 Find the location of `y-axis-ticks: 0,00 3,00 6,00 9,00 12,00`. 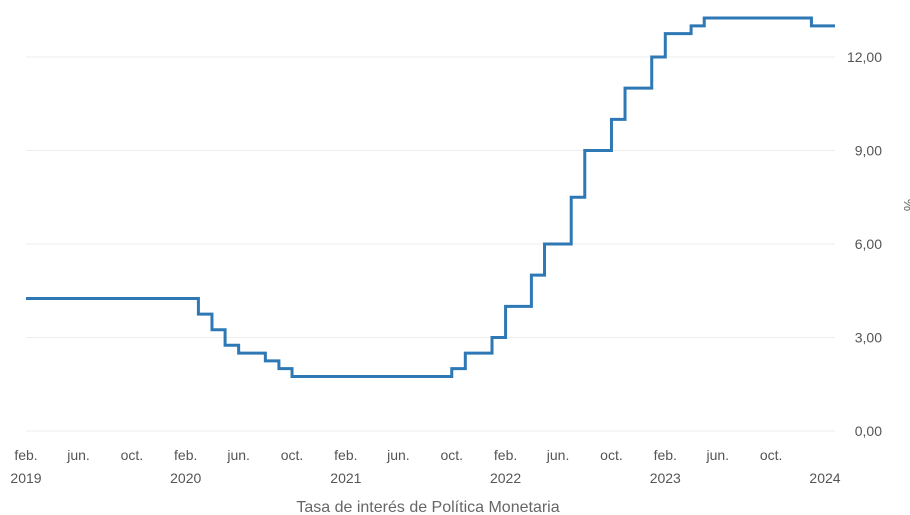

y-axis-ticks: 0,00 3,00 6,00 9,00 12,00 is located at coordinates (864, 244).